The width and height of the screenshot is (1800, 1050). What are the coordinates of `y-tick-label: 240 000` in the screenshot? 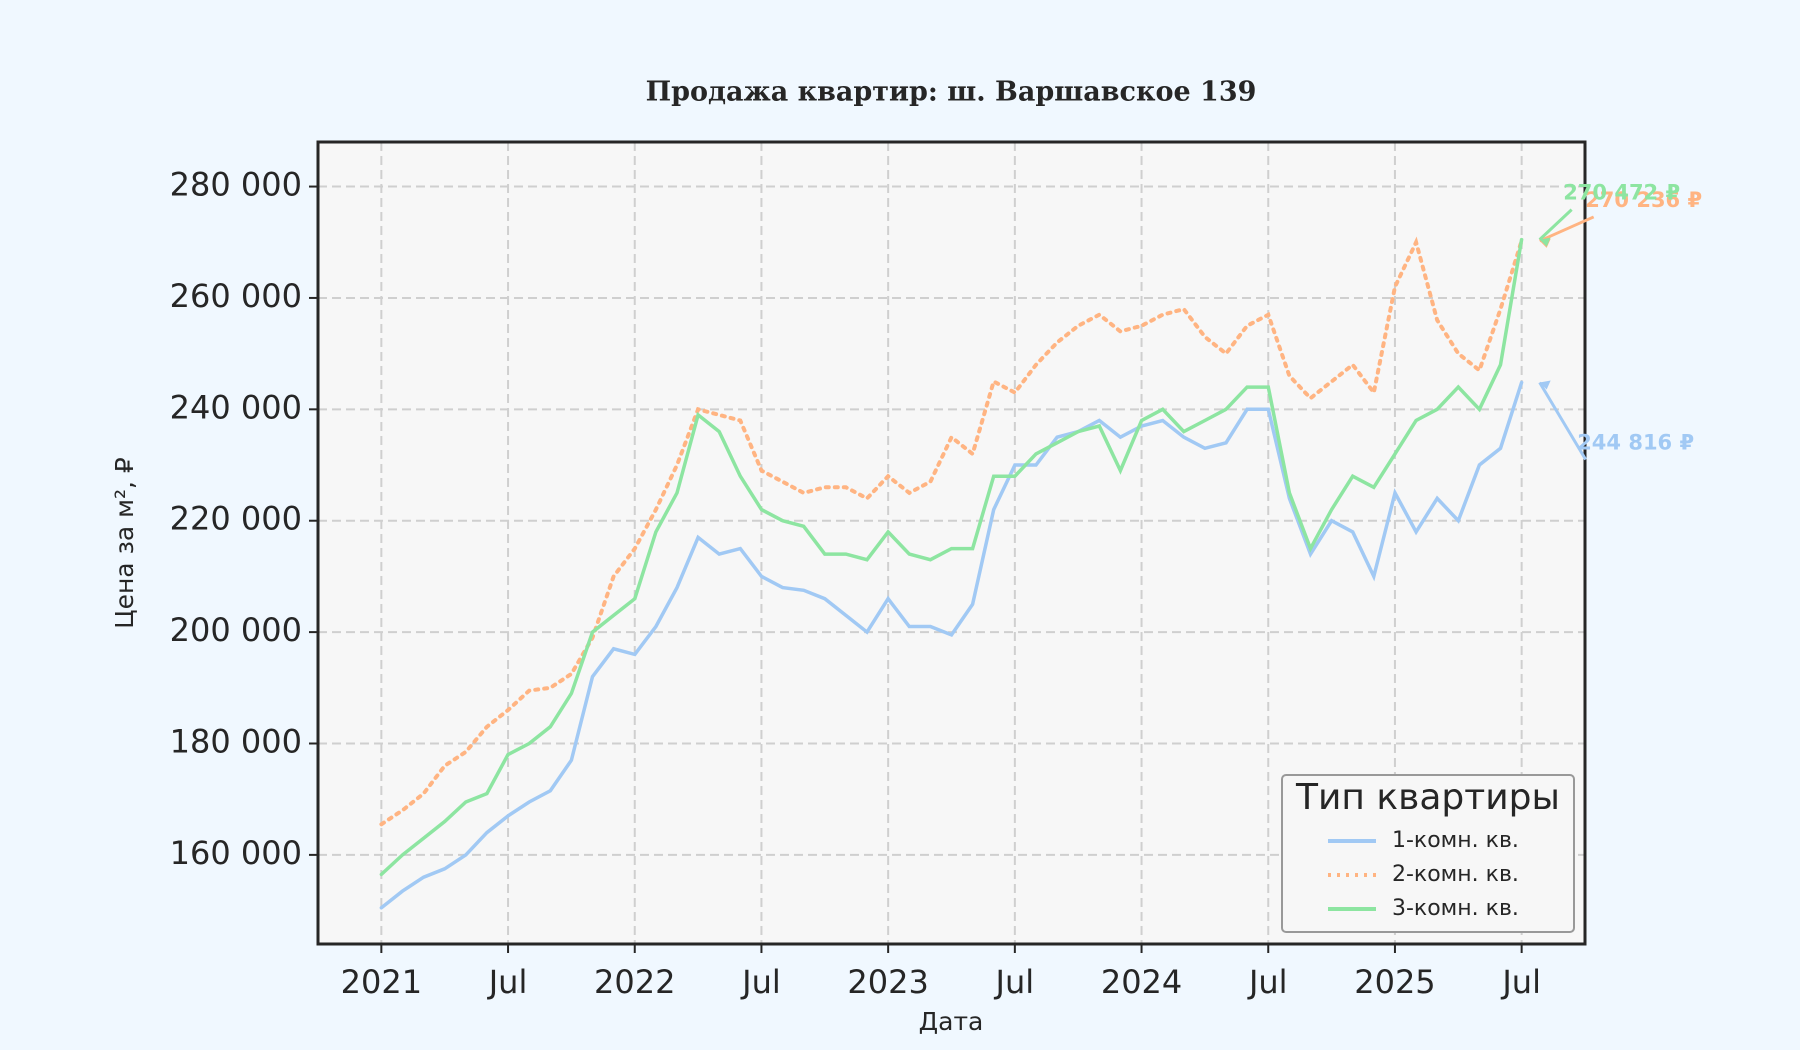 It's located at (236, 407).